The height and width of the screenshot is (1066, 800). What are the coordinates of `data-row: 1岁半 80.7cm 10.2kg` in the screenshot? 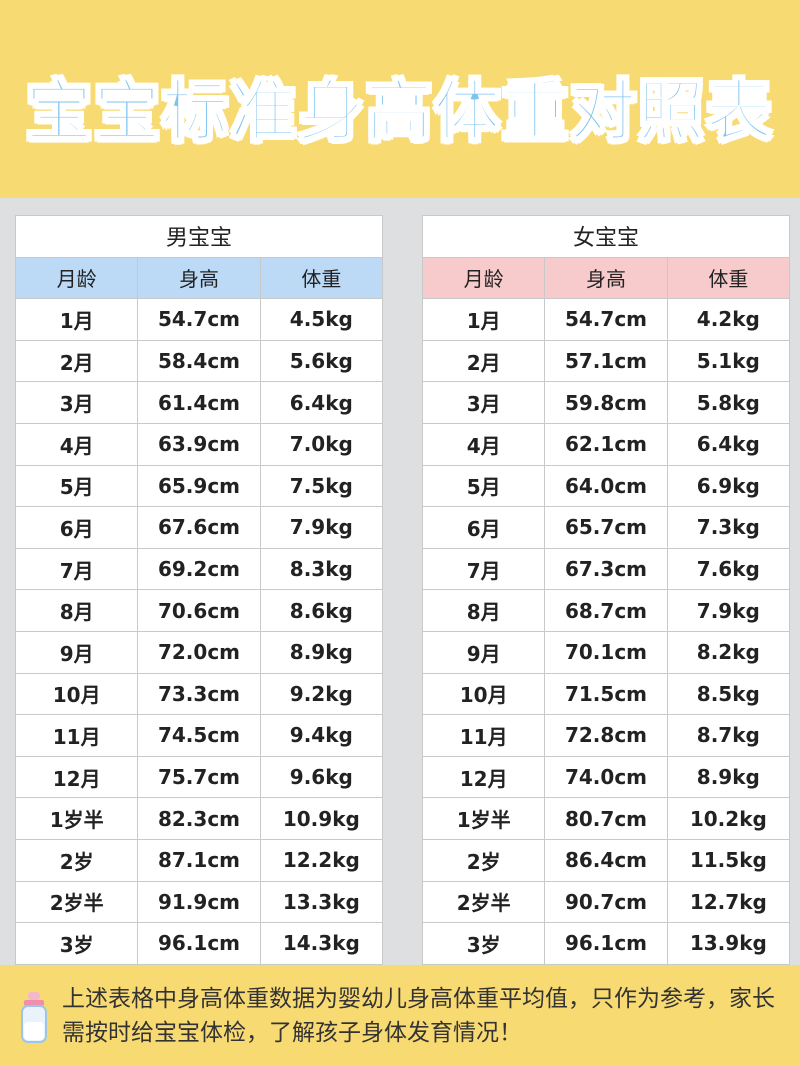 It's located at (606, 818).